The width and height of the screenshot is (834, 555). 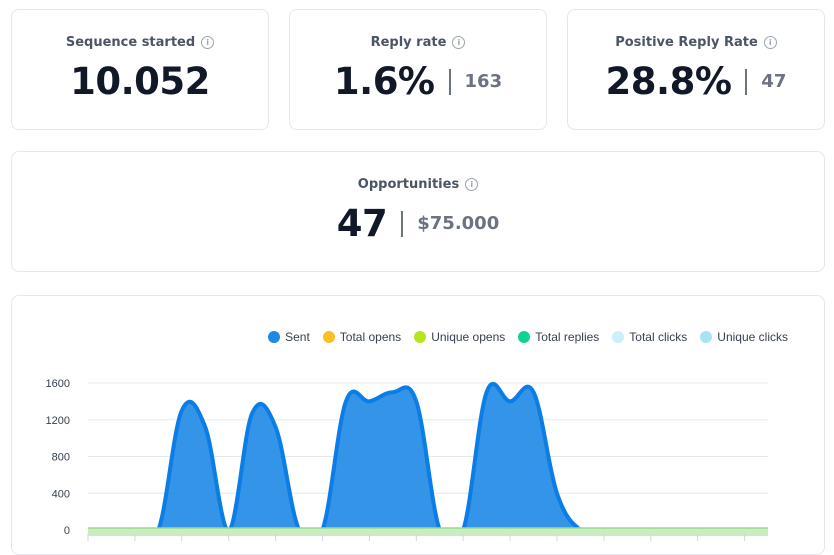 I want to click on sequence-started-card: Sequence started i 10.052, so click(x=140, y=69).